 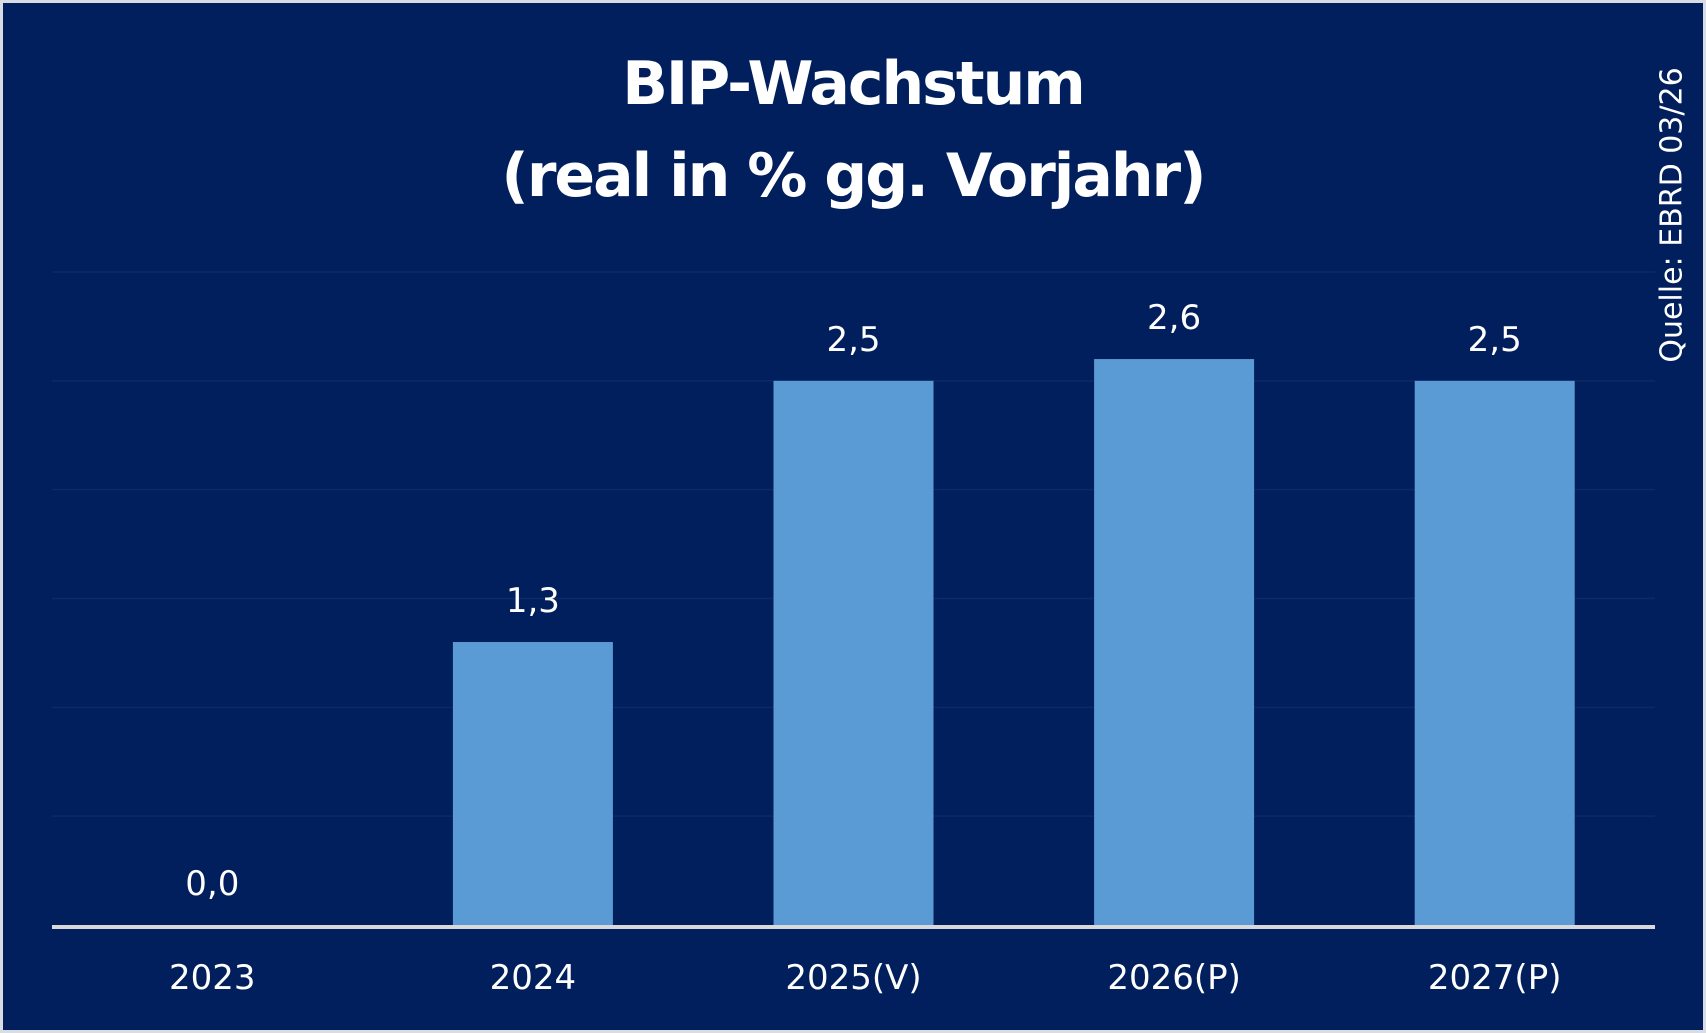 What do you see at coordinates (1174, 978) in the screenshot?
I see `x-tick-label: 2026(P)` at bounding box center [1174, 978].